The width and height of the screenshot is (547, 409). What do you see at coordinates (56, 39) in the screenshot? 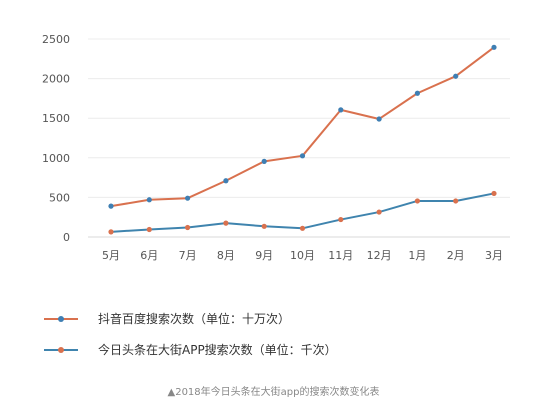
I see `y-tick-label: 2500` at bounding box center [56, 39].